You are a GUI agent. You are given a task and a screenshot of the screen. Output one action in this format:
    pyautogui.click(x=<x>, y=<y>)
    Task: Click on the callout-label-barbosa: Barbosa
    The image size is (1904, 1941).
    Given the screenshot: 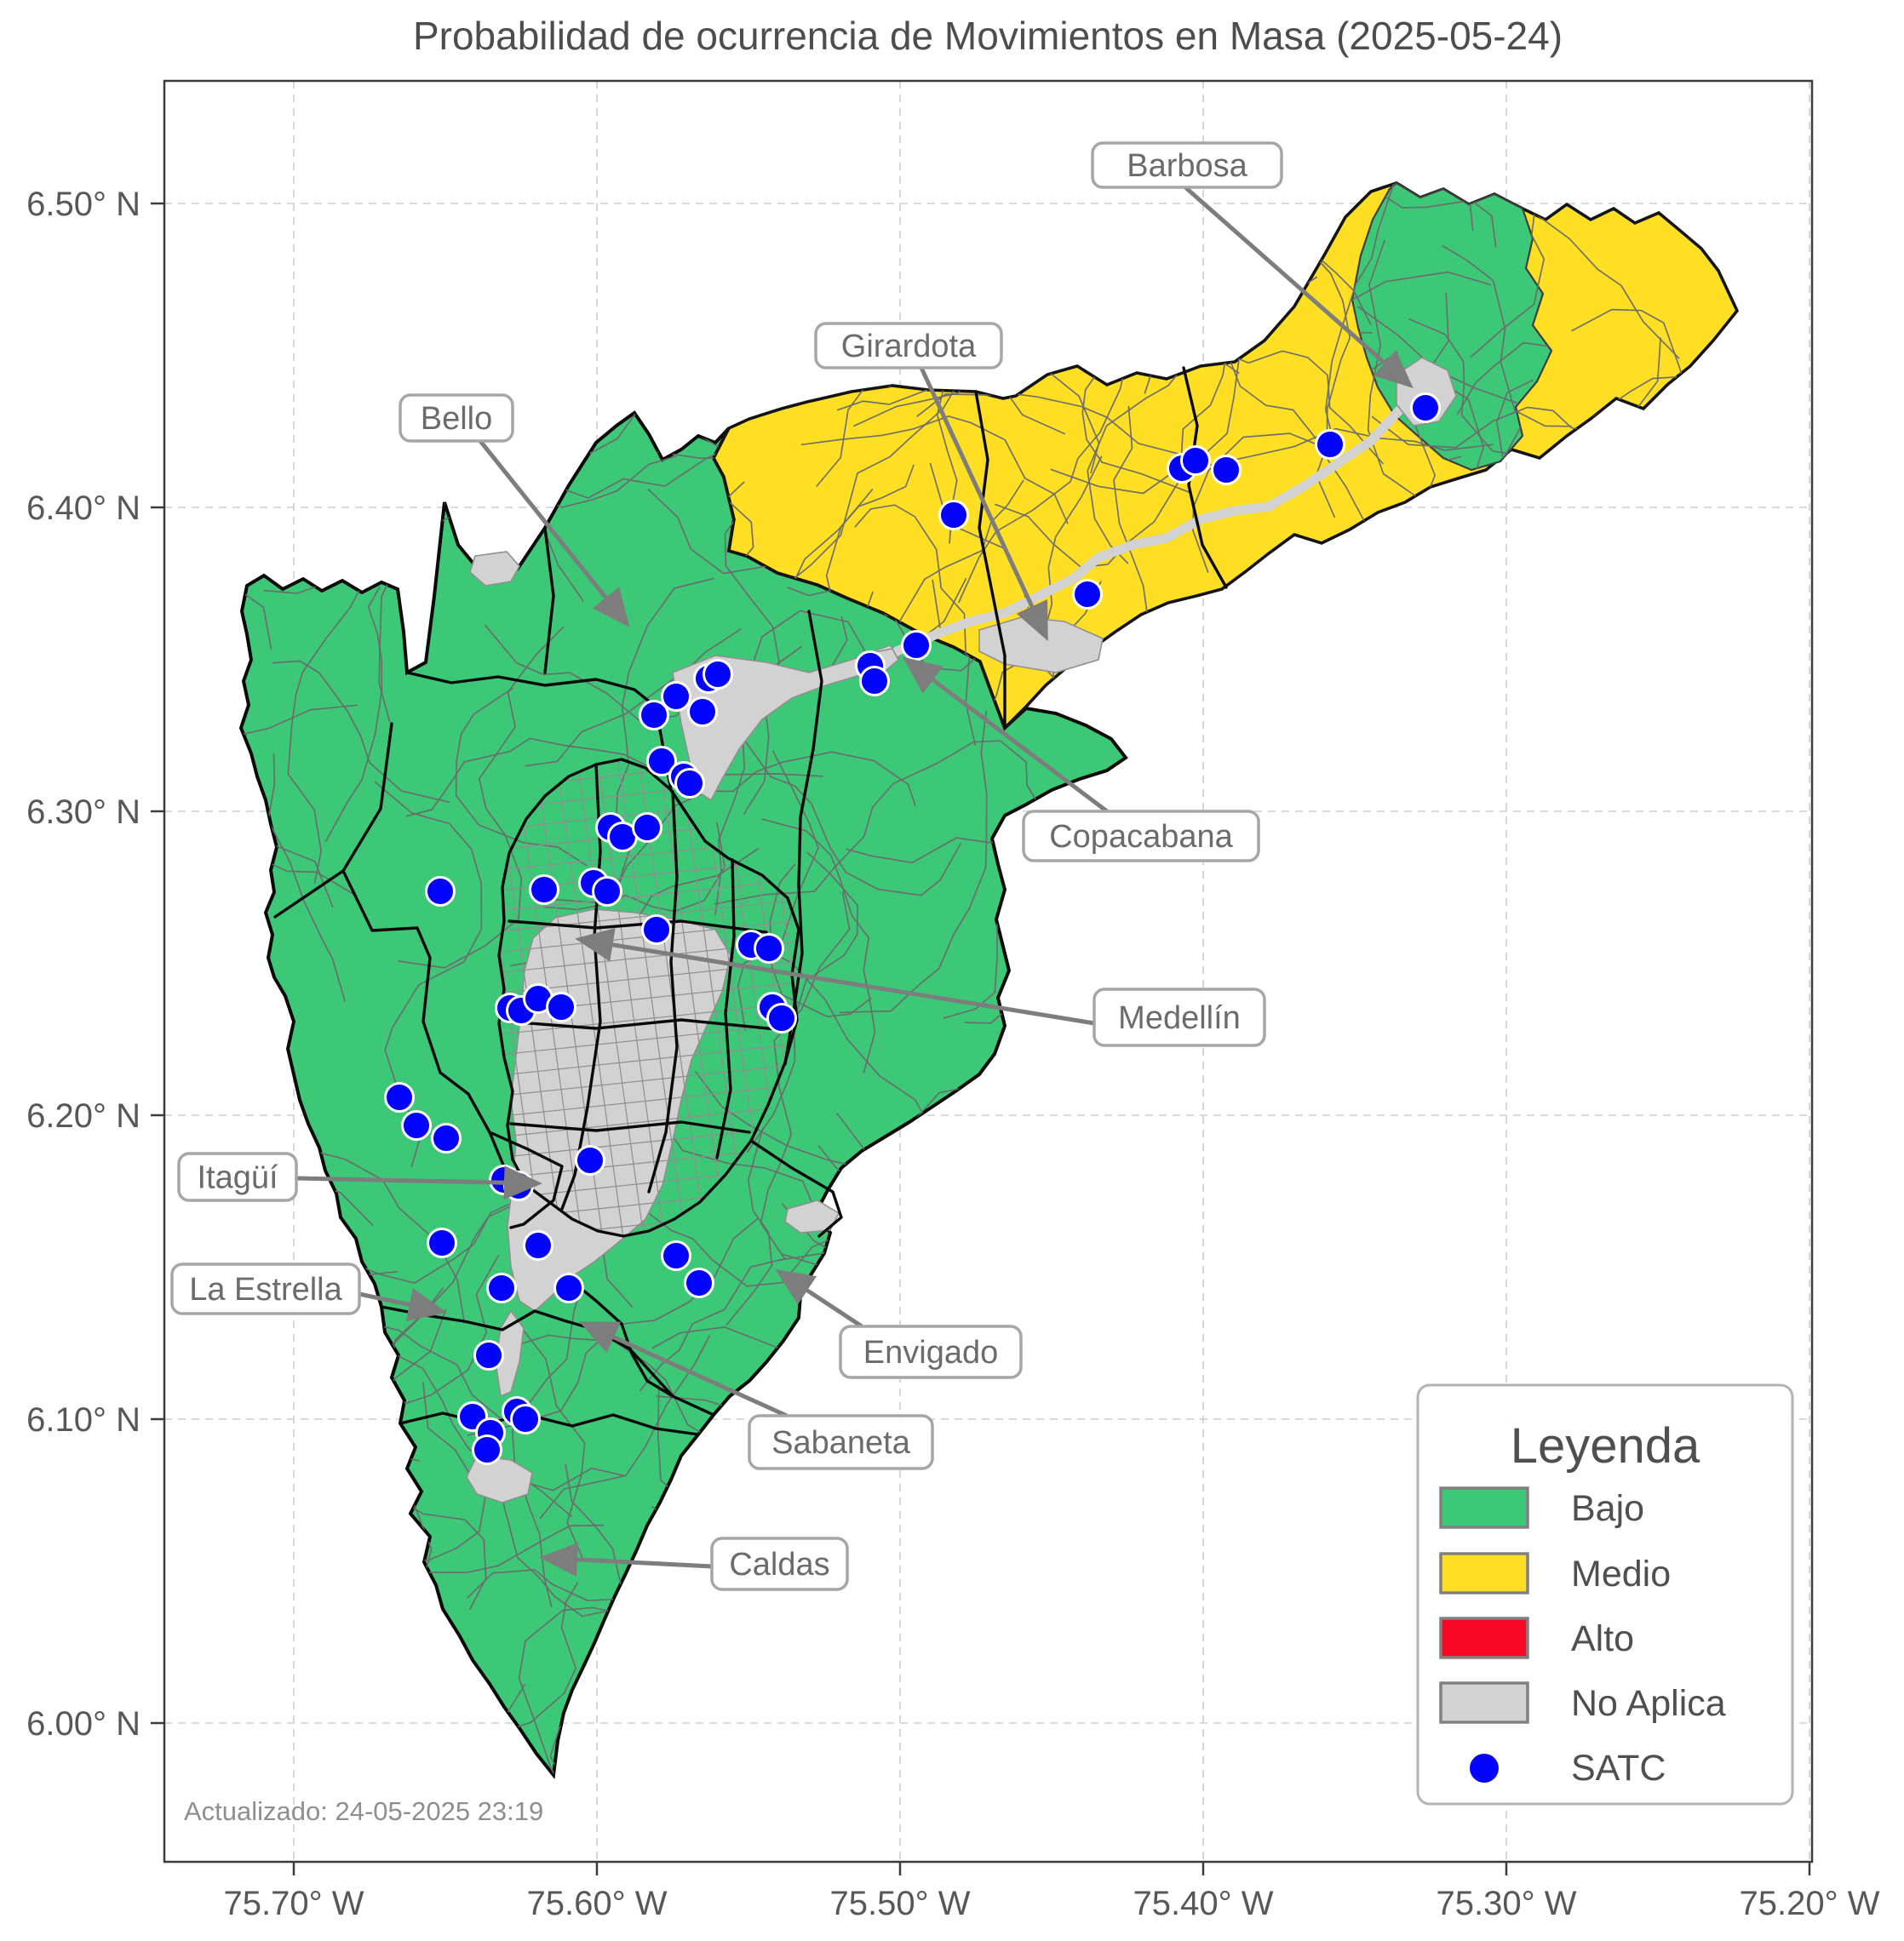 What is the action you would take?
    pyautogui.click(x=1187, y=166)
    